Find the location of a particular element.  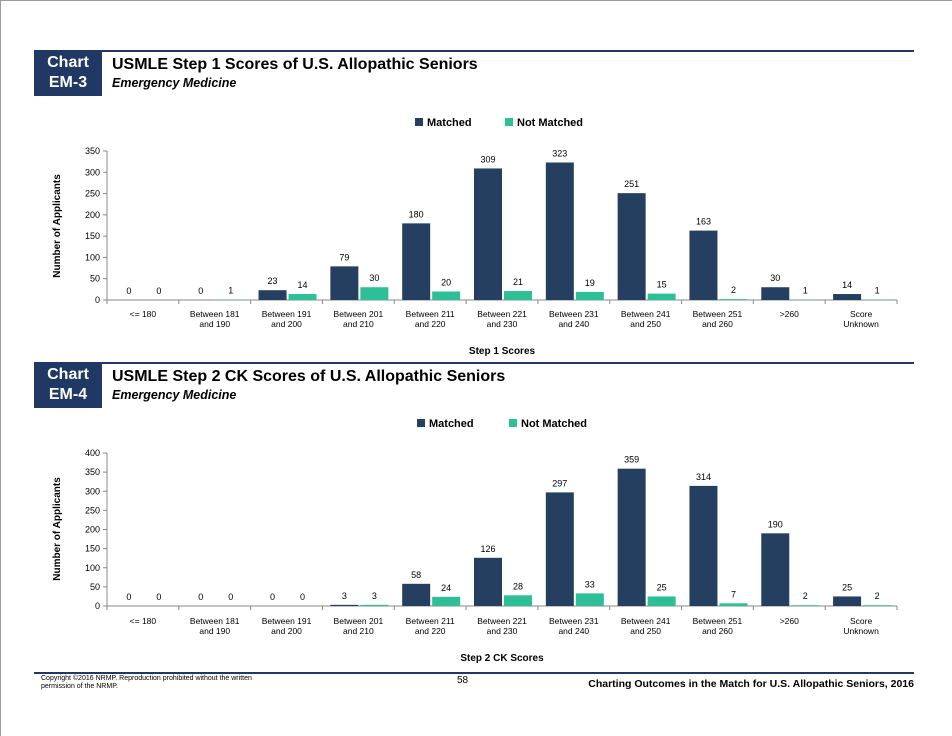

footer-rule is located at coordinates (474, 673).